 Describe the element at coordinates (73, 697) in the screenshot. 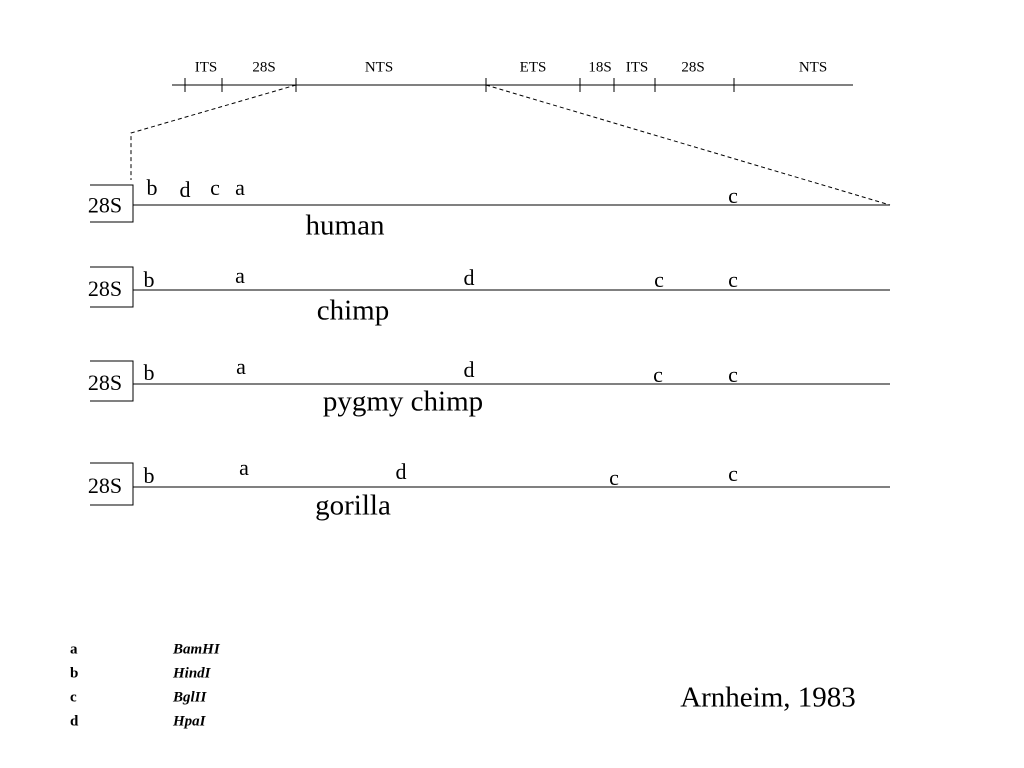

I see `legend-key: c` at that location.